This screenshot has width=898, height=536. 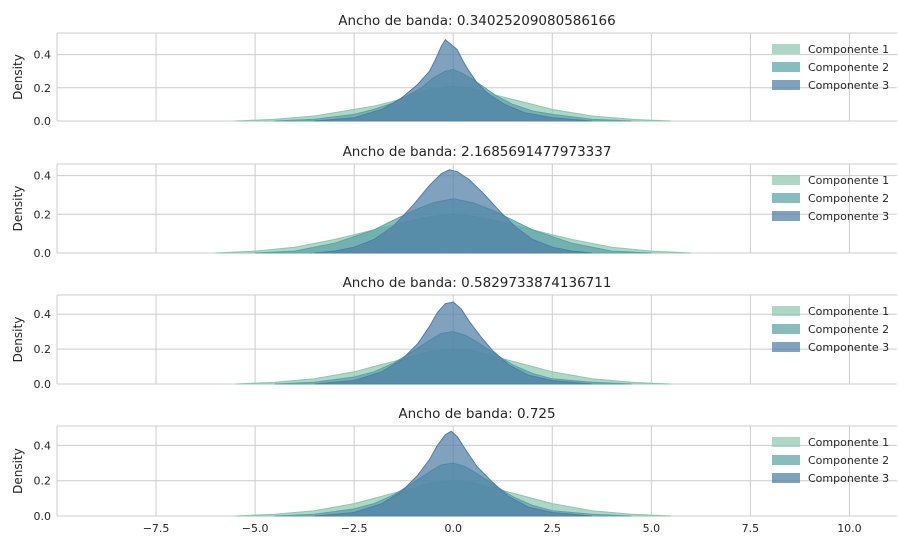 What do you see at coordinates (476, 21) in the screenshot?
I see `chart-title: Ancho de banda: 0.34025209080586166` at bounding box center [476, 21].